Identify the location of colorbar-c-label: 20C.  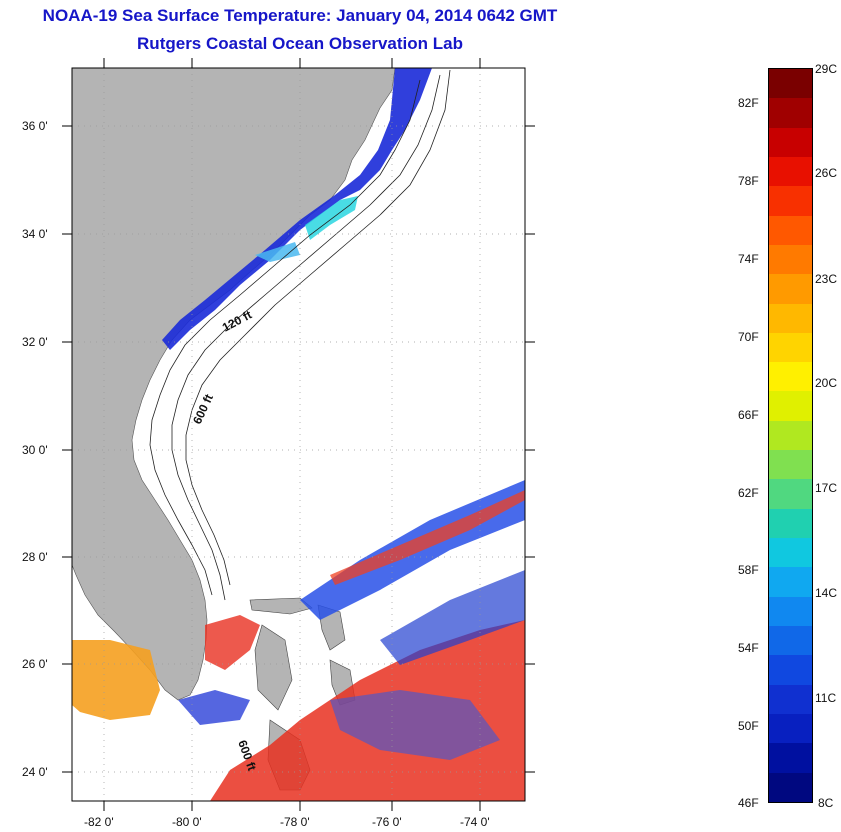
(826, 383).